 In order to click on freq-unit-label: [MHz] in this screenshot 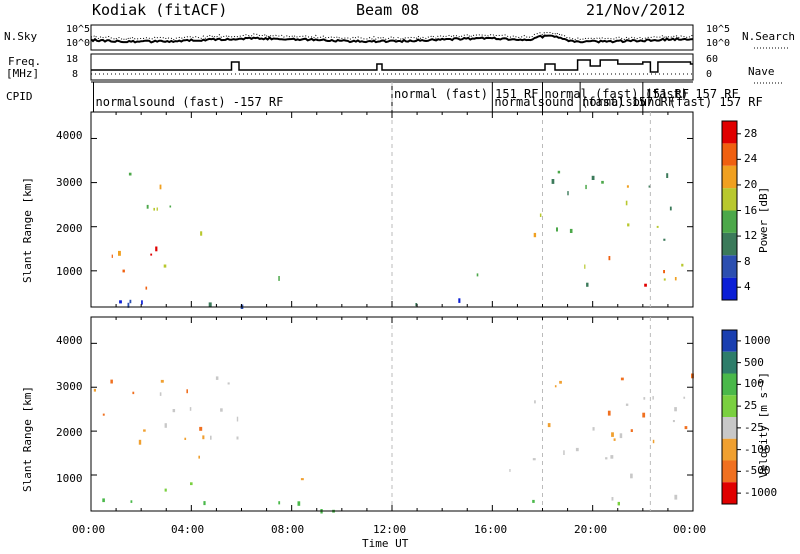, I will do `click(23, 73)`.